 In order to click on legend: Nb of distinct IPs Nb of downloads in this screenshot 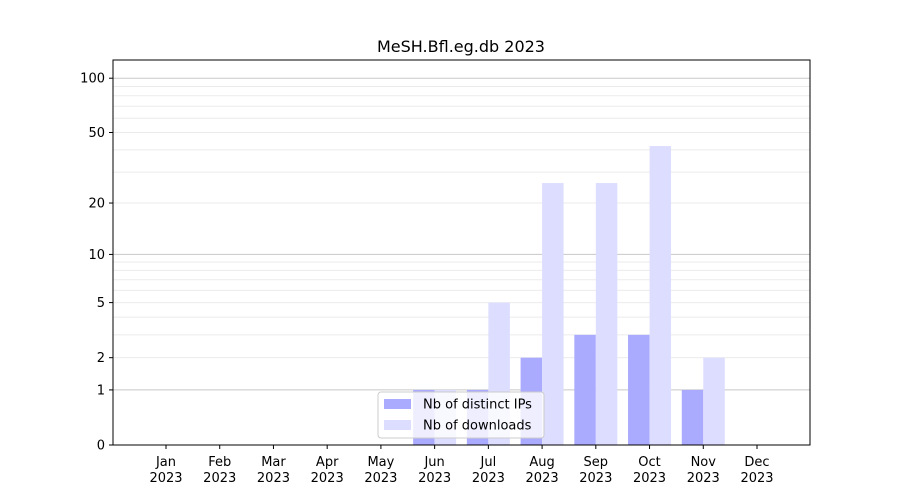, I will do `click(461, 415)`.